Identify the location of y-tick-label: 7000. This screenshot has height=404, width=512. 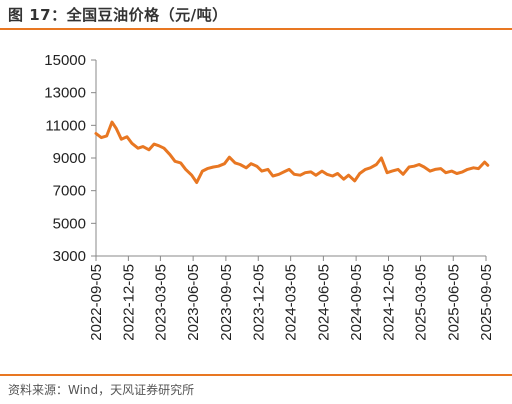
(69, 191).